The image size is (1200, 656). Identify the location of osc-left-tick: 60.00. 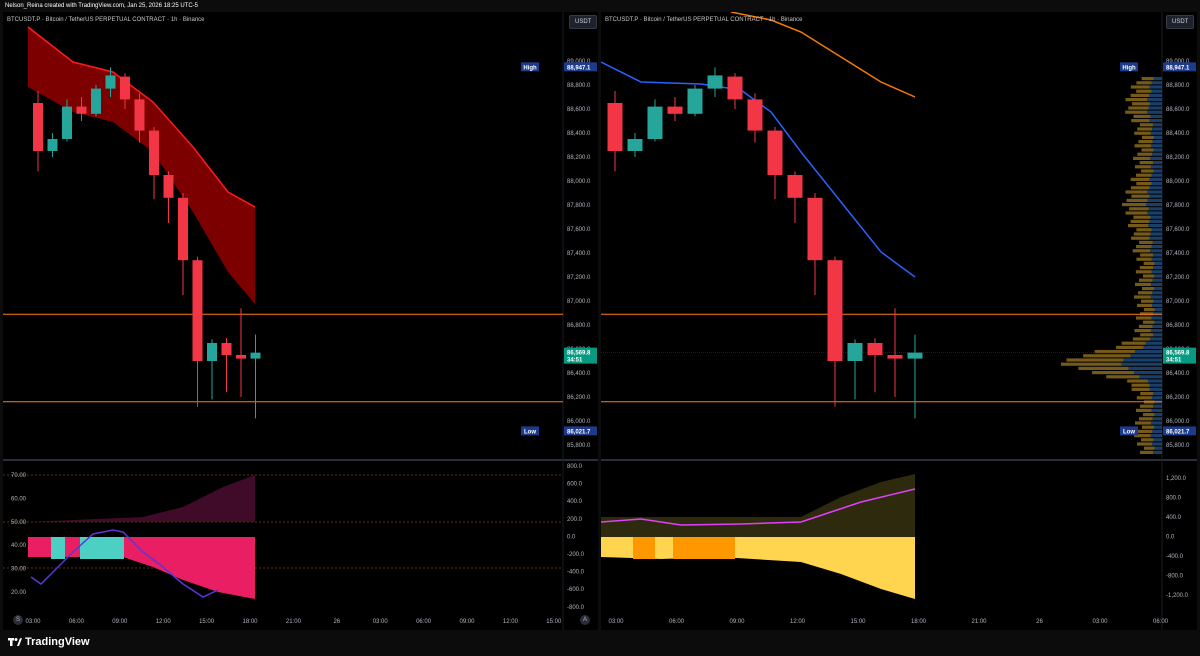
(19, 499).